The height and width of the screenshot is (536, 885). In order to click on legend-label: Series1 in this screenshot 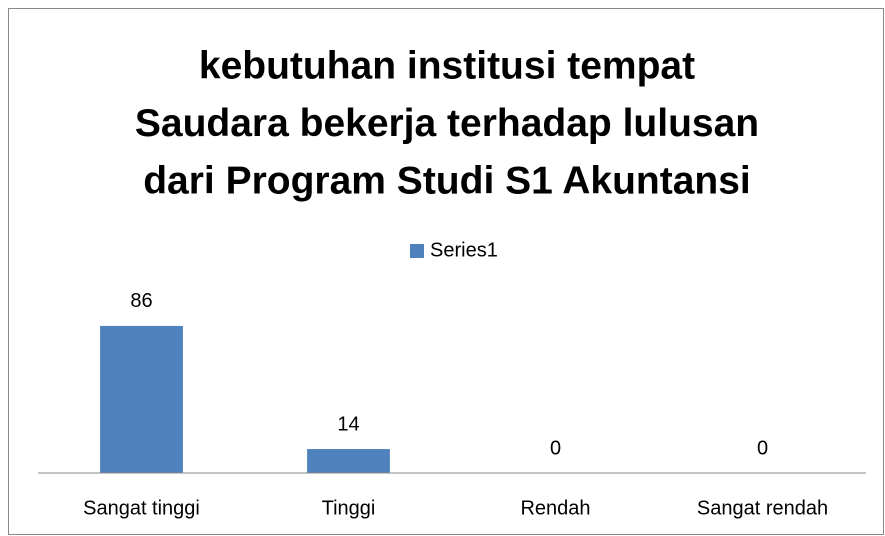, I will do `click(464, 250)`.